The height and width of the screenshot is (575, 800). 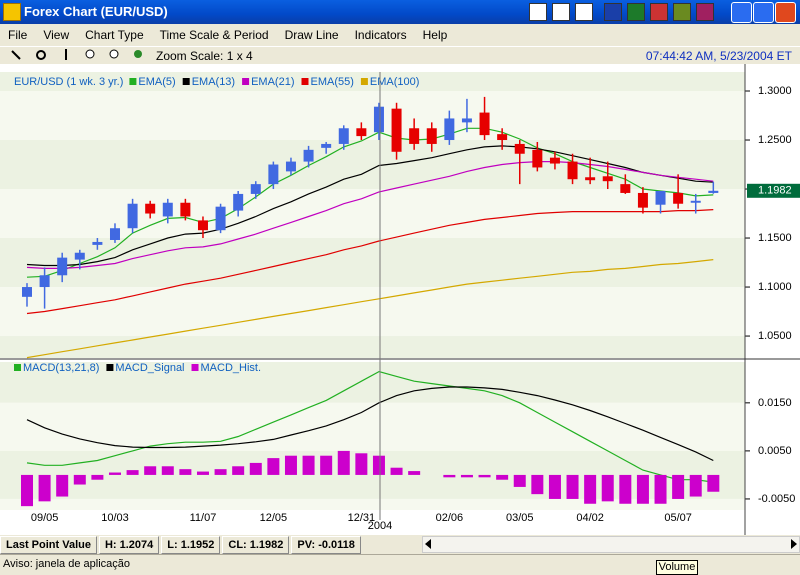 What do you see at coordinates (156, 82) in the screenshot?
I see `legend-label: EMA(5)` at bounding box center [156, 82].